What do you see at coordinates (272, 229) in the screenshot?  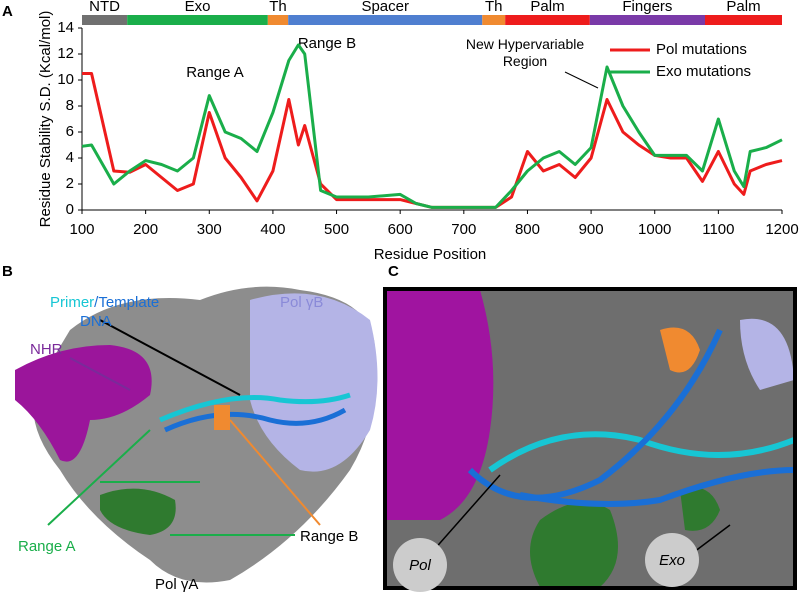 I see `x-tick-label: 400` at bounding box center [272, 229].